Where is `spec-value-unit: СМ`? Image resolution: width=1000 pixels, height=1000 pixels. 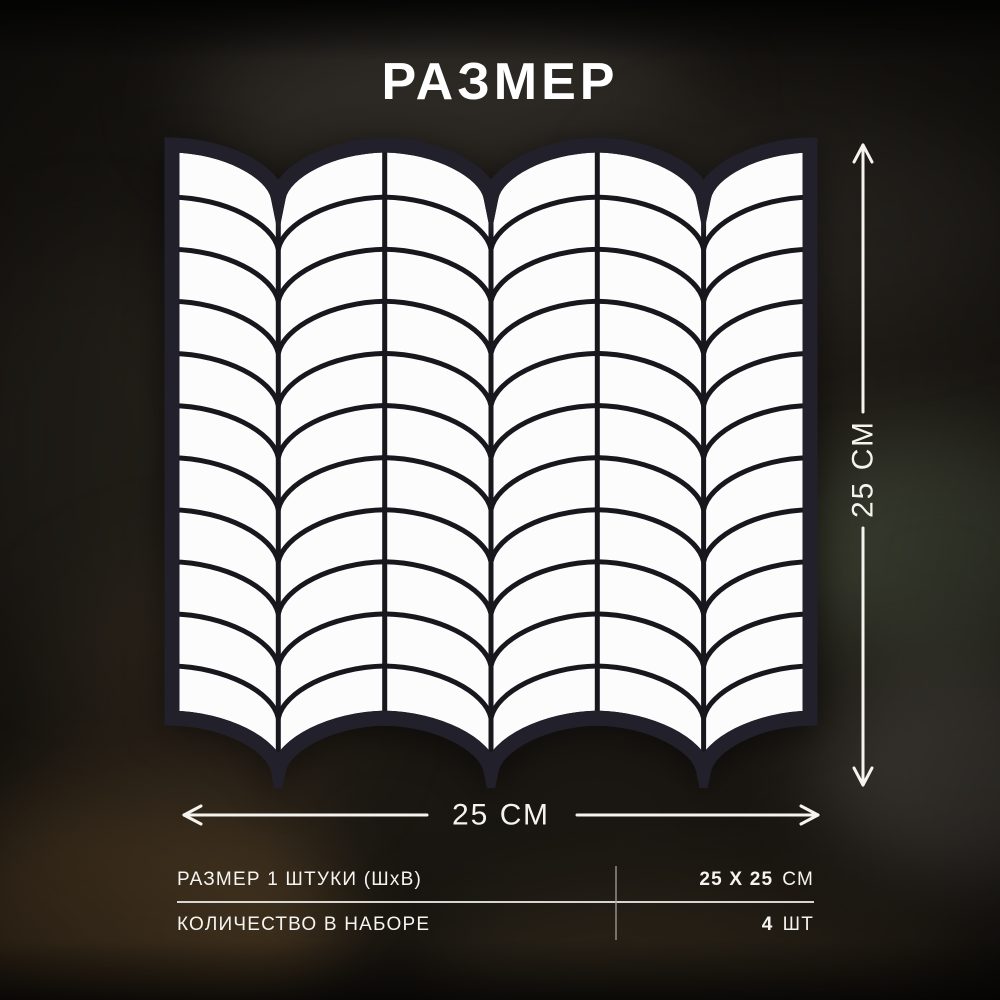
spec-value-unit: СМ is located at coordinates (798, 879).